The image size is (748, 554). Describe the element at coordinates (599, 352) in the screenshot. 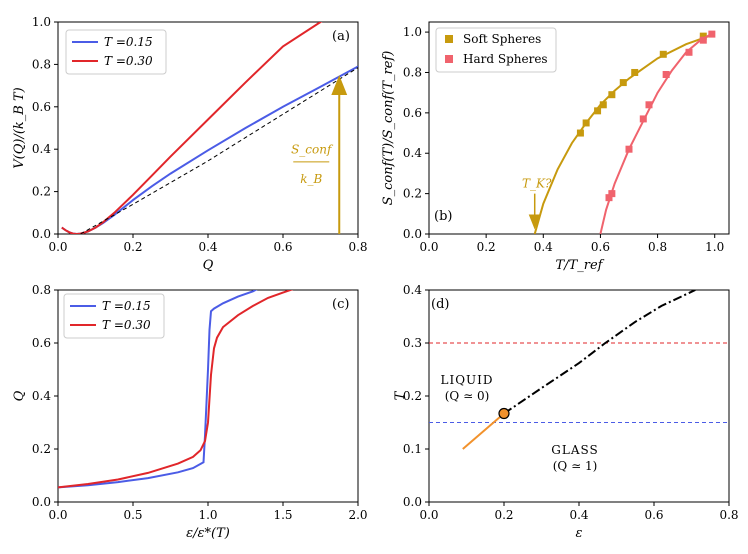

I see `panel-d-dashdot-line` at that location.